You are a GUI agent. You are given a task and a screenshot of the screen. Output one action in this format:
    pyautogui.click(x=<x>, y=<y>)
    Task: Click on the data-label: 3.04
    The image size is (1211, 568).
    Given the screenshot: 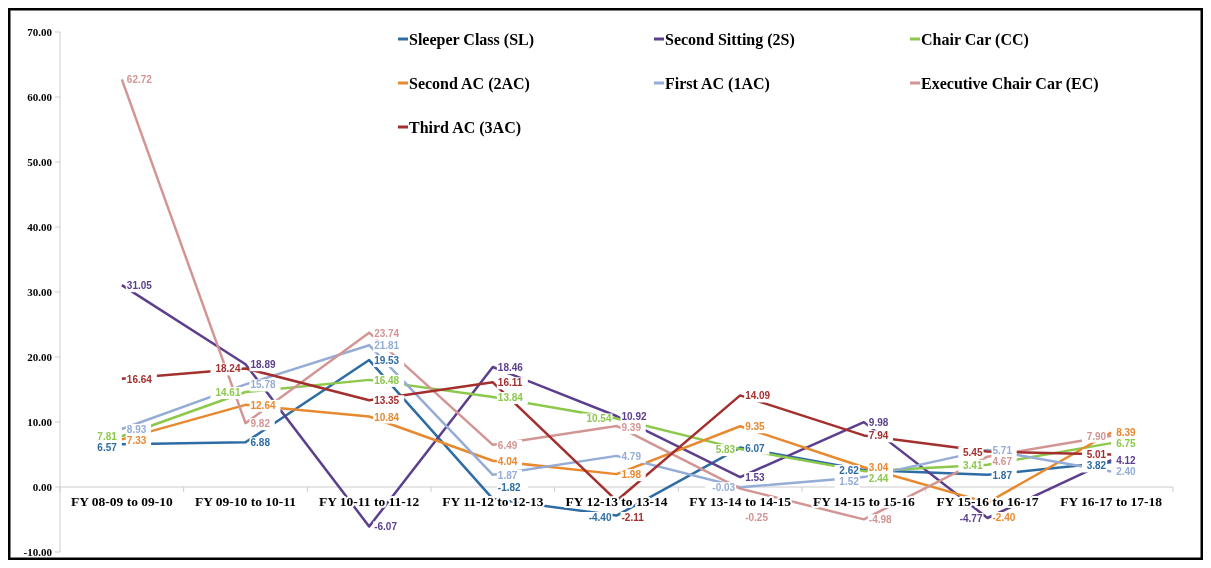 What is the action you would take?
    pyautogui.click(x=878, y=468)
    